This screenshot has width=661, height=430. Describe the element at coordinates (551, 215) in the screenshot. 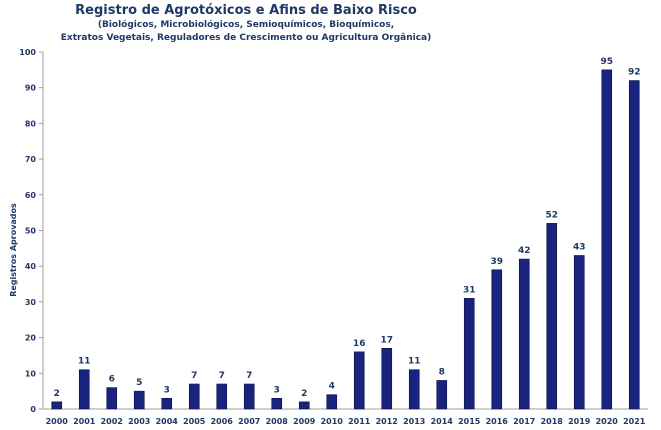

I see `data-label: 52` at that location.